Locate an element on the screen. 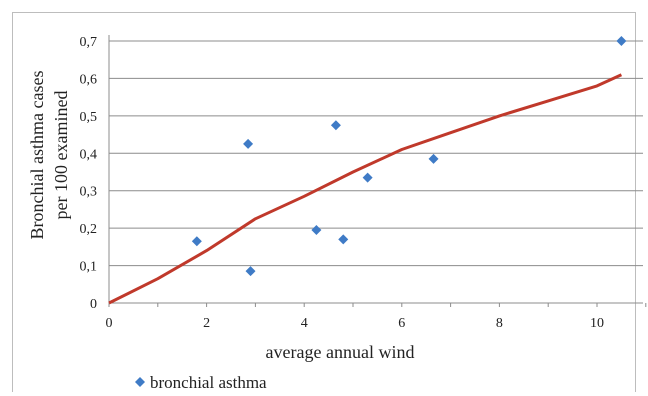 This screenshot has height=396, width=648. x-tick-label-4: 8 is located at coordinates (499, 323).